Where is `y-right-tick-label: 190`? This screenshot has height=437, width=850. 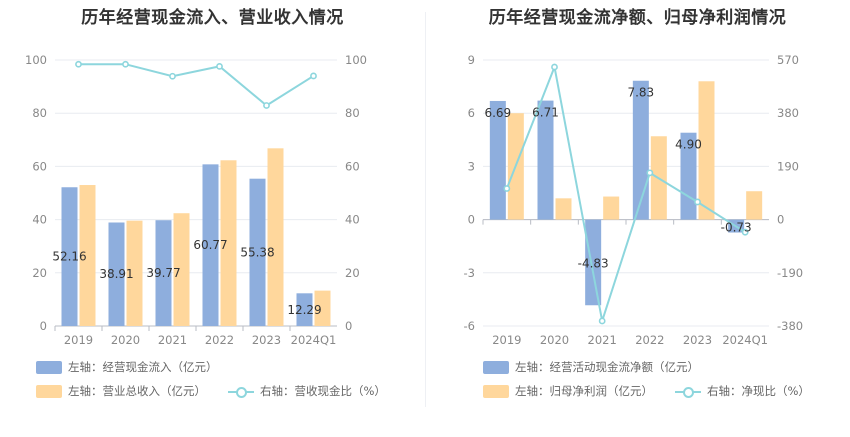 y-right-tick-label: 190 is located at coordinates (788, 166).